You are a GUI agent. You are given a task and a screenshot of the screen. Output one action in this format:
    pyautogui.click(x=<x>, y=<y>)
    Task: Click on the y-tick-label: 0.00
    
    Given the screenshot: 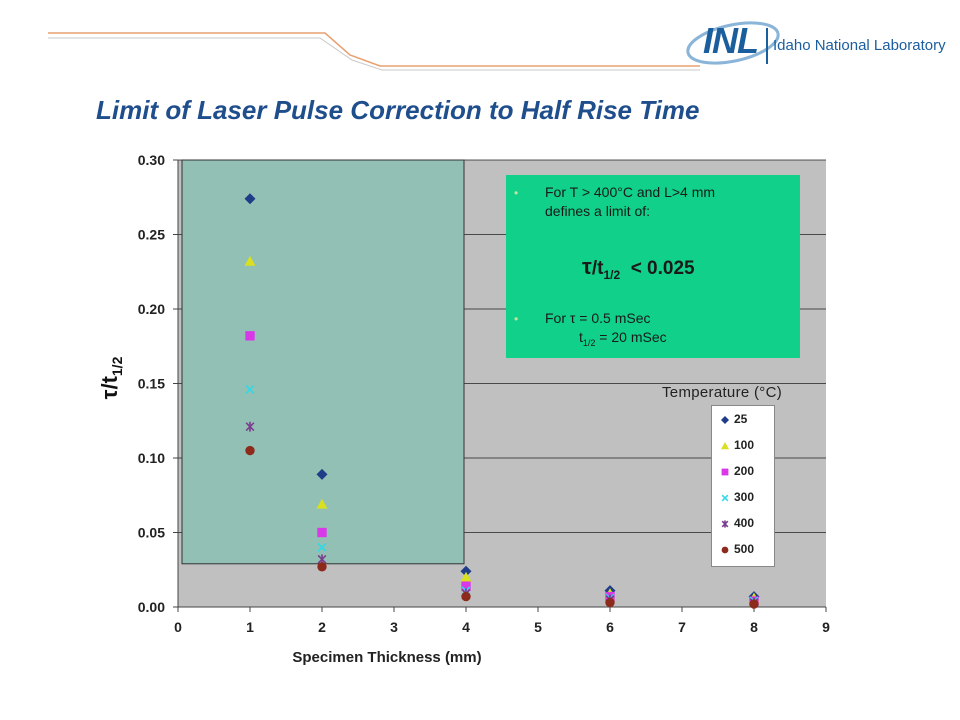 What is the action you would take?
    pyautogui.click(x=151, y=607)
    